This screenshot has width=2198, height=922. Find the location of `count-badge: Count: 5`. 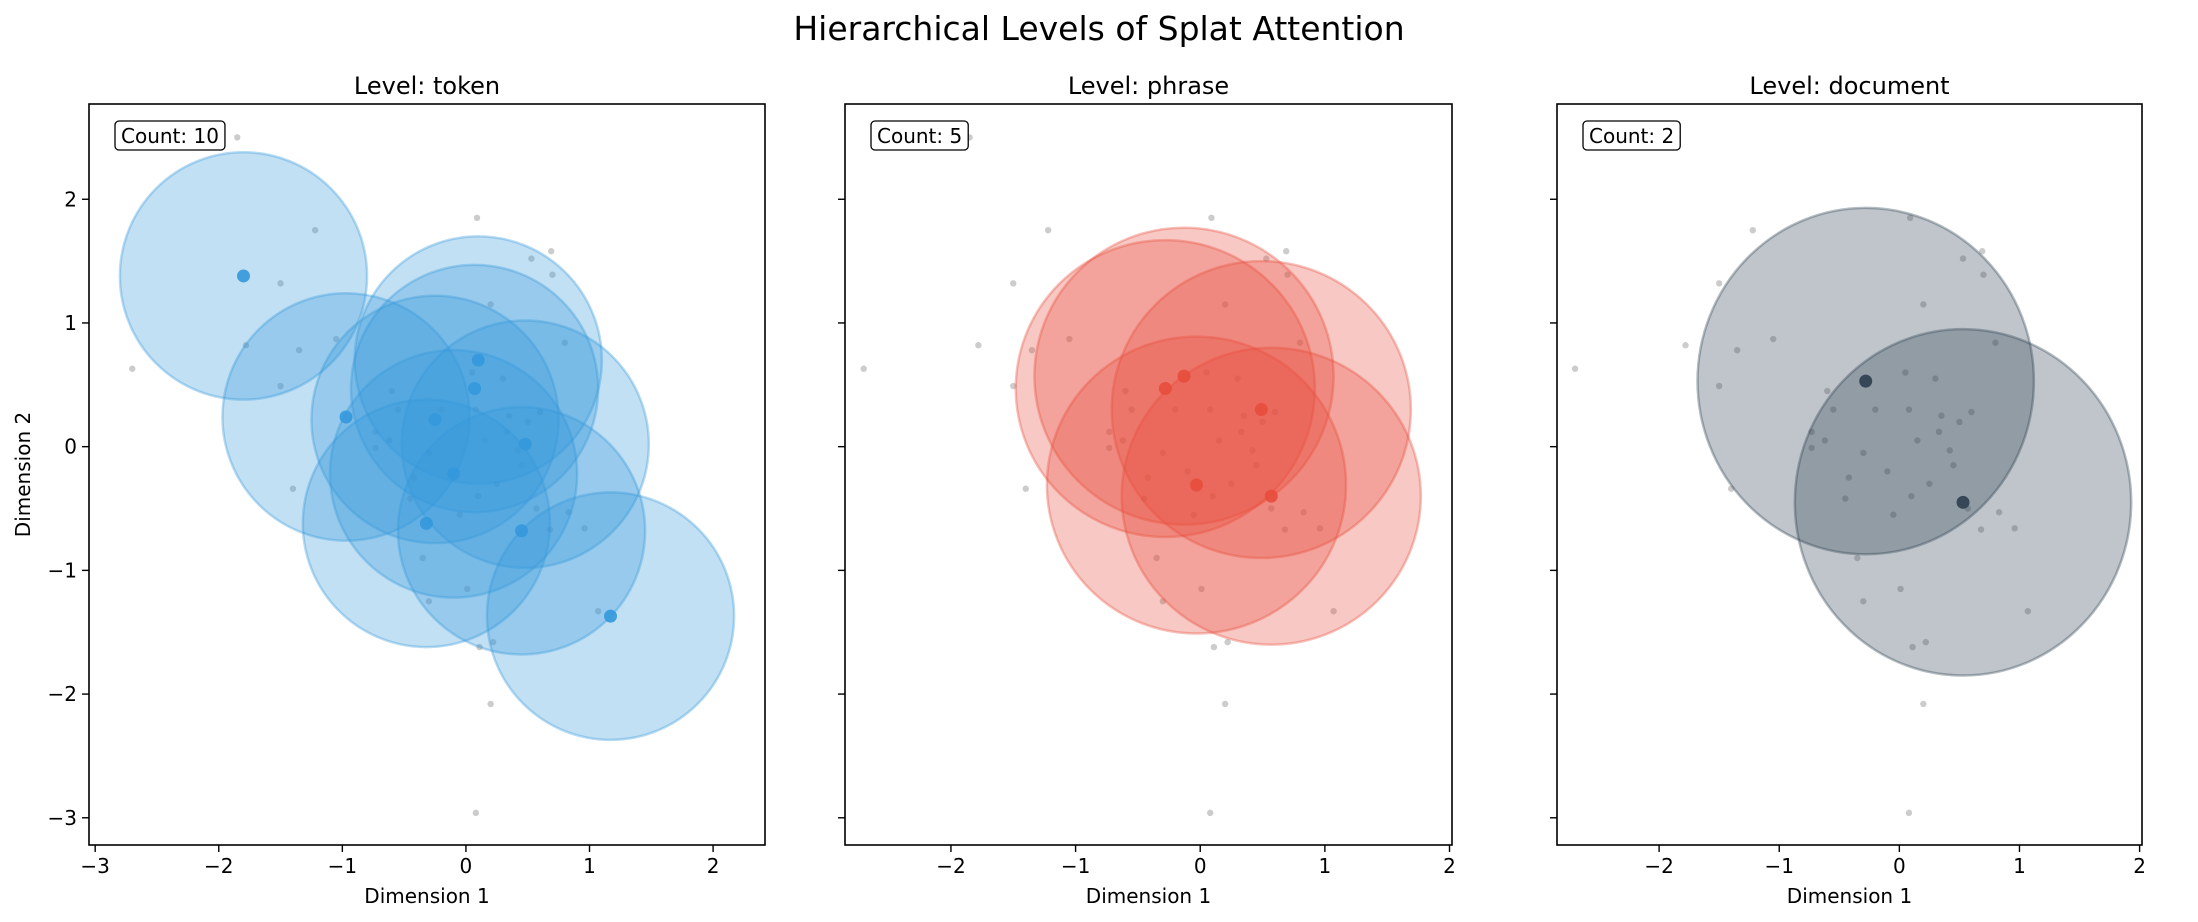

count-badge: Count: 5 is located at coordinates (919, 135).